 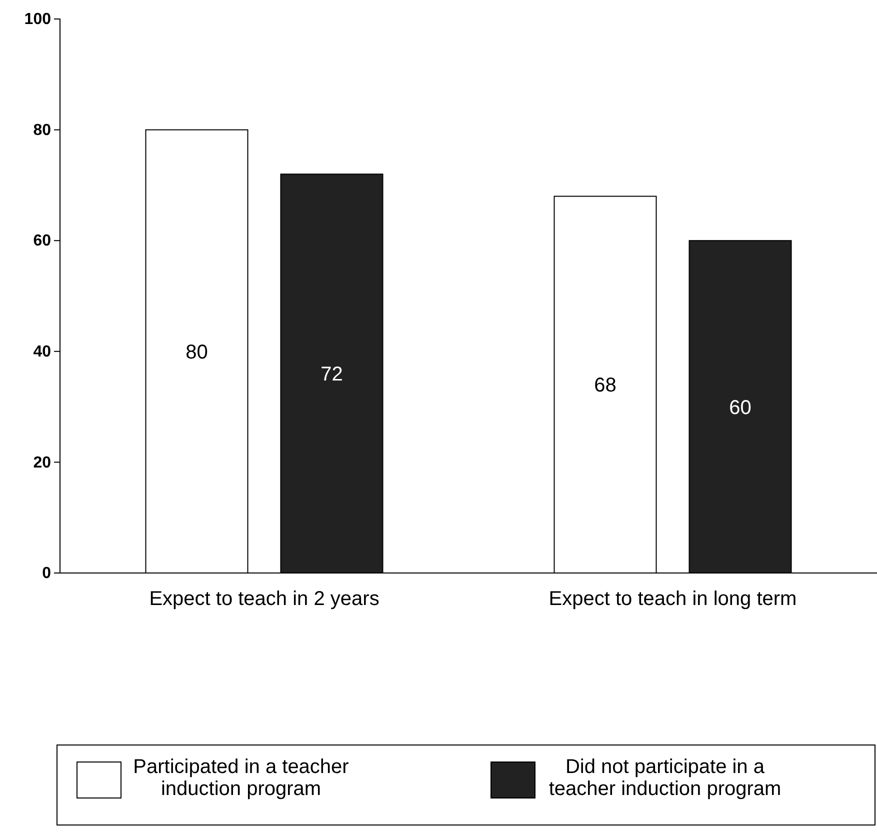 What do you see at coordinates (42, 463) in the screenshot?
I see `y-tick-label: 20` at bounding box center [42, 463].